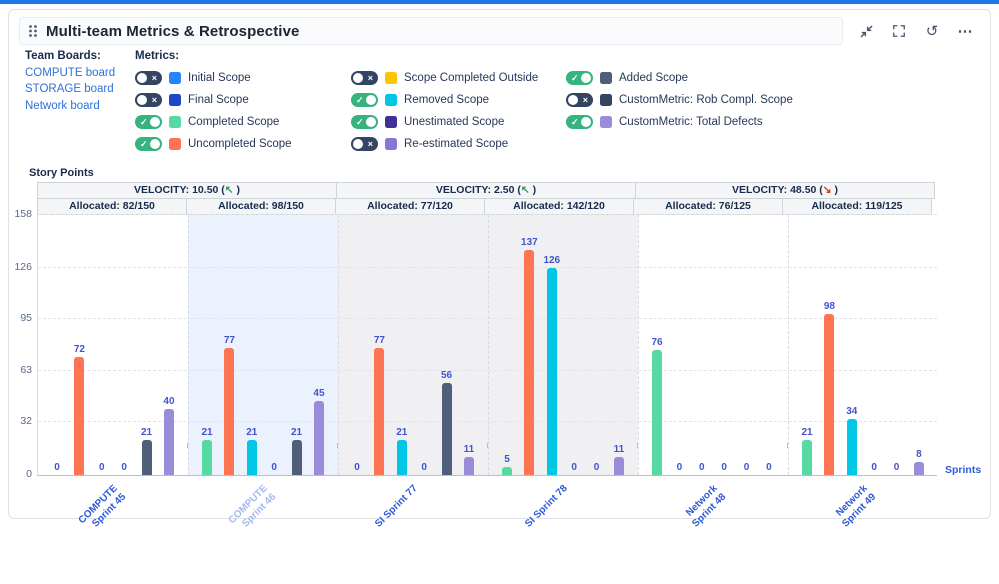 Image resolution: width=999 pixels, height=584 pixels. What do you see at coordinates (413, 345) in the screenshot?
I see `sprint-column-highlight` at bounding box center [413, 345].